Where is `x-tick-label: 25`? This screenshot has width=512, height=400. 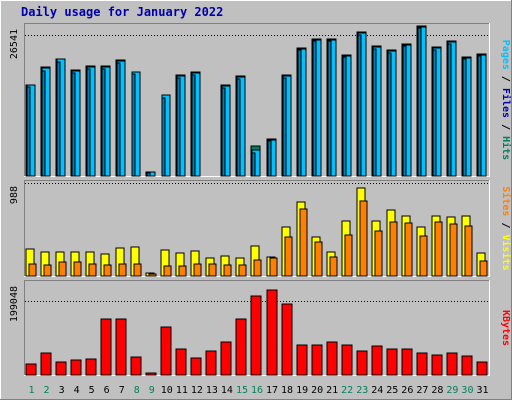
x-tick-label: 25 is located at coordinates (392, 390).